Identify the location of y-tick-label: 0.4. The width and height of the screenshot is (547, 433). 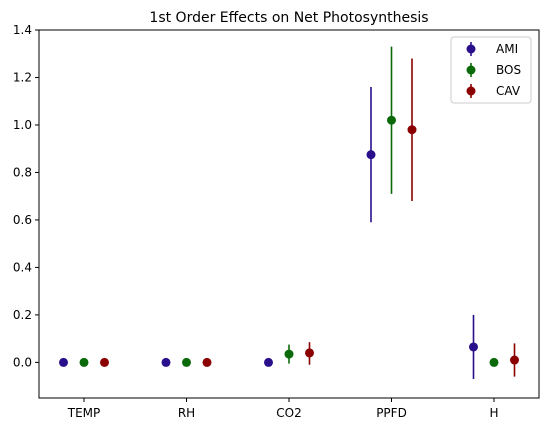
(22, 267).